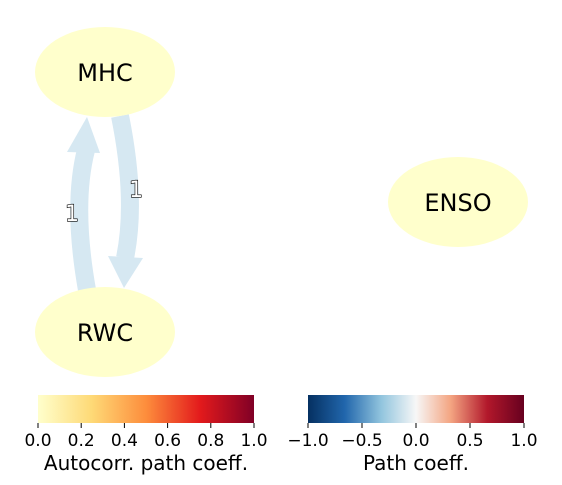  What do you see at coordinates (81, 441) in the screenshot?
I see `autocorr-tick-1: 0.2` at bounding box center [81, 441].